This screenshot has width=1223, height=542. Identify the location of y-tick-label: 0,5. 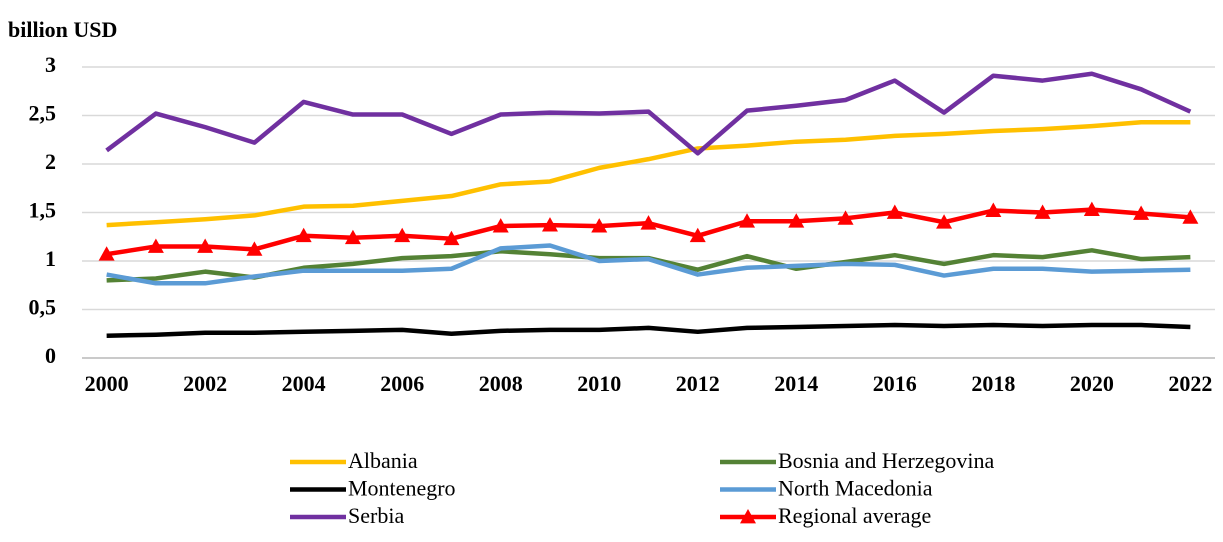
(43, 307).